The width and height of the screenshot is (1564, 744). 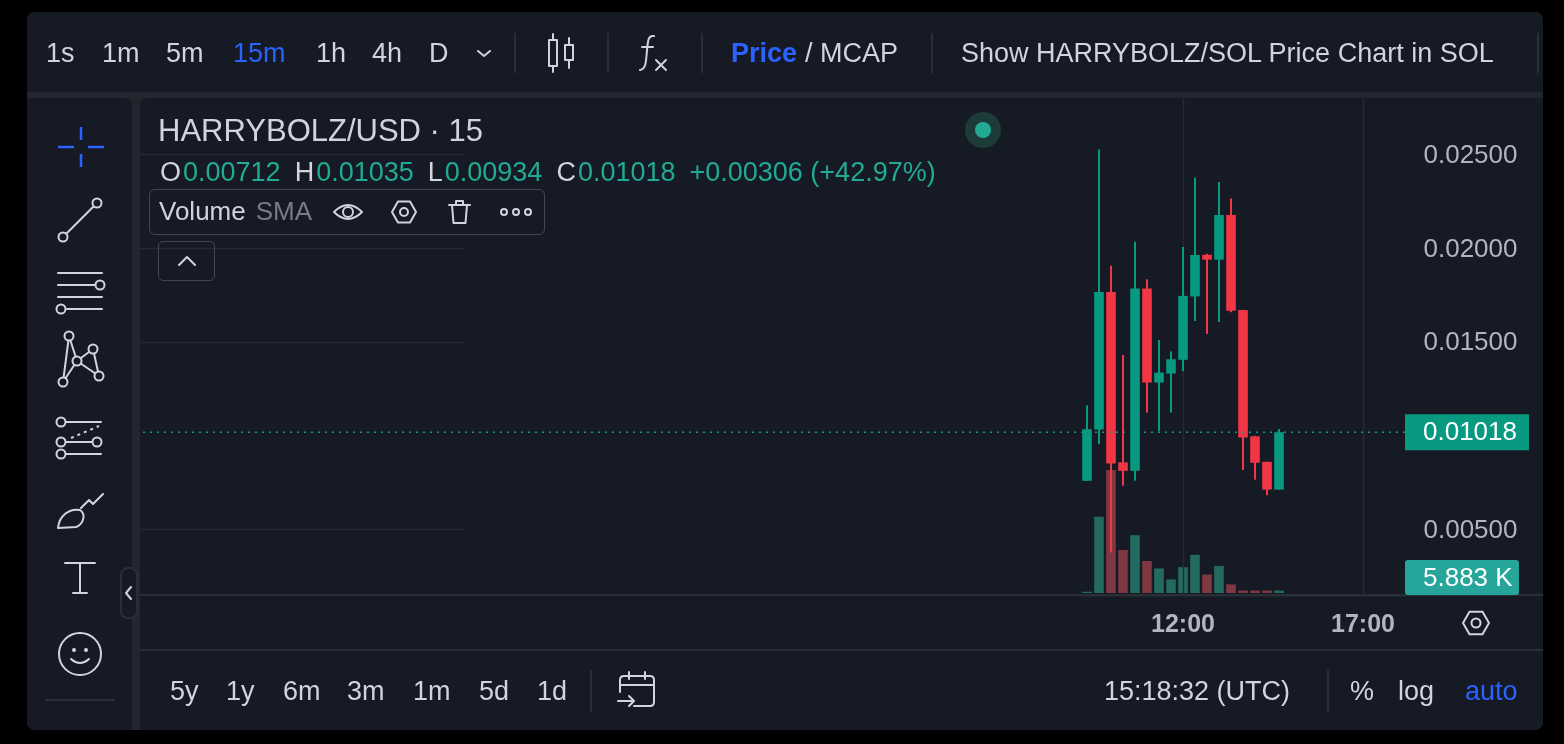 What do you see at coordinates (202, 211) in the screenshot?
I see `text: Volume` at bounding box center [202, 211].